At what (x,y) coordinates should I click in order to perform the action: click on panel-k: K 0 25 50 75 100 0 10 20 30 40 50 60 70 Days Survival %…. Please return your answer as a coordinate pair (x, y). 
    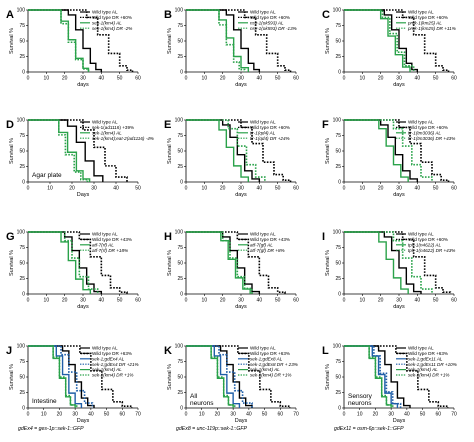
    Looking at the image, I should click on (231, 388).